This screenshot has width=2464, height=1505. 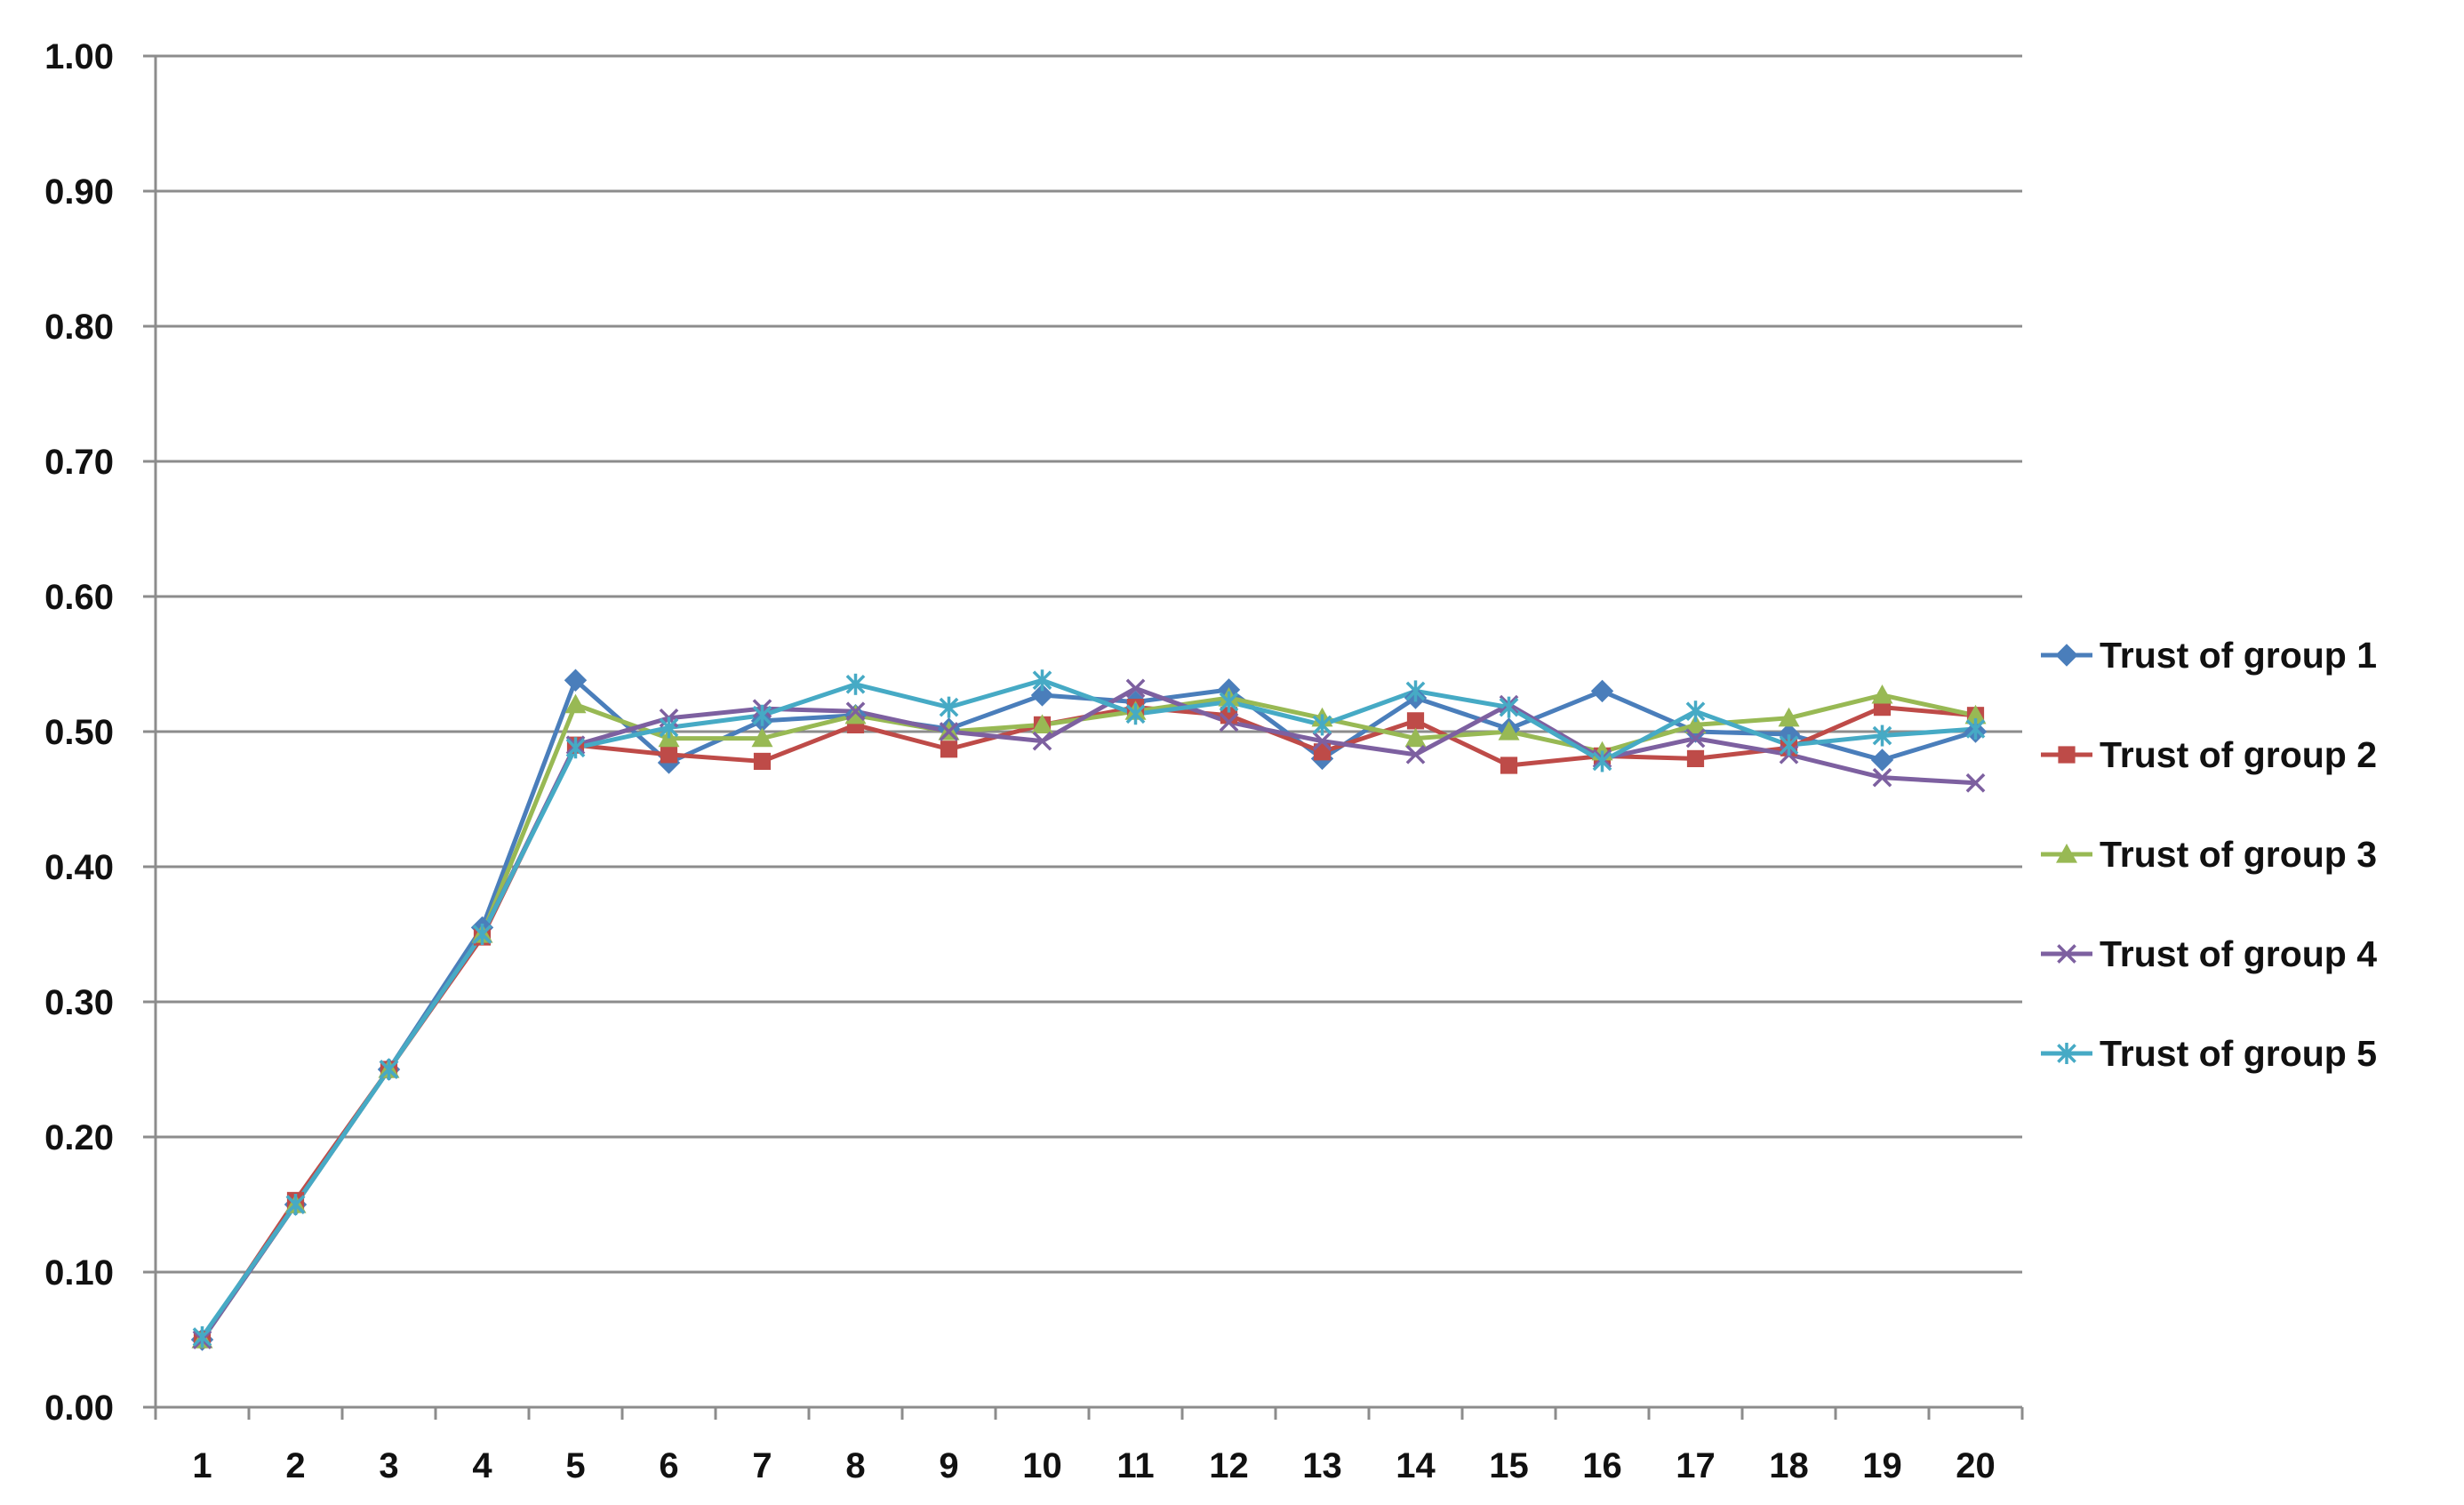 I want to click on x-tick-label: 19, so click(x=1882, y=1465).